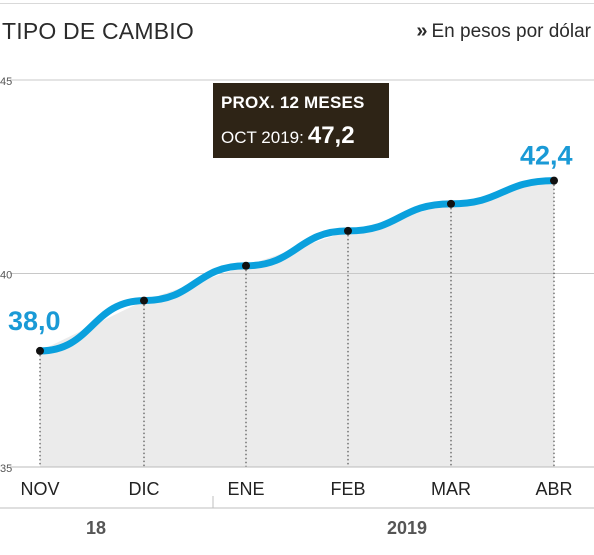  Describe the element at coordinates (422, 31) in the screenshot. I see `chevron-right-icon: »` at that location.